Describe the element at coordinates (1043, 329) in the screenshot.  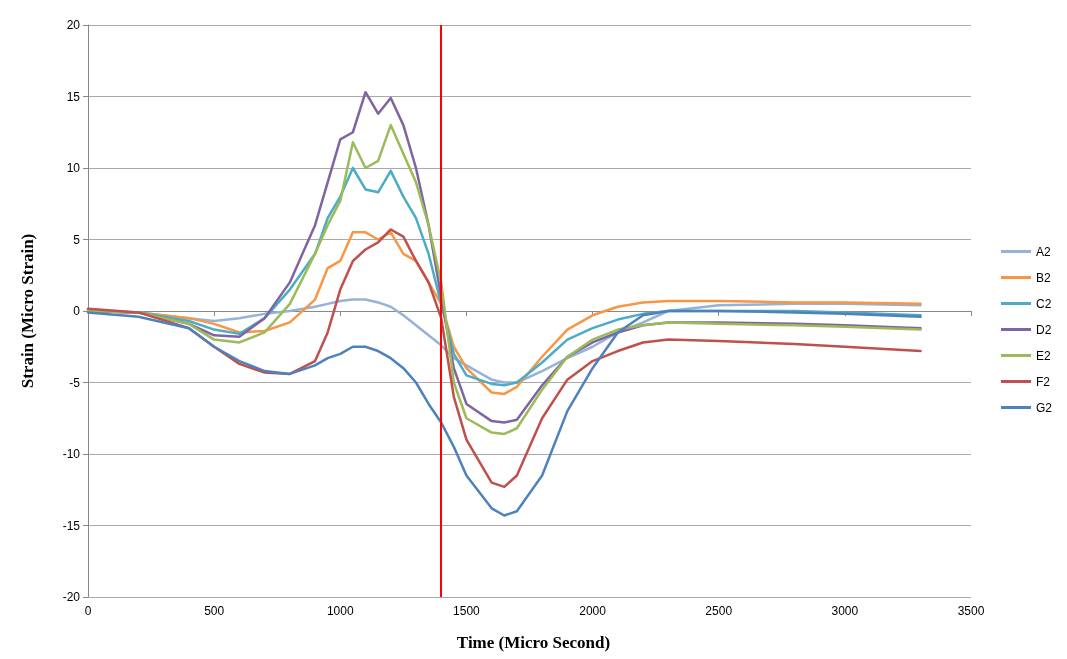
I see `legend-label: D2` at that location.